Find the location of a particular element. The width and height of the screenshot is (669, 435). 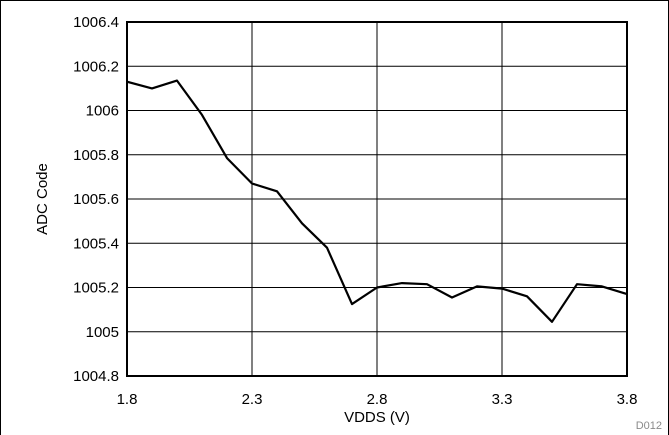

y-axis-label: ADC Code is located at coordinates (42, 199).